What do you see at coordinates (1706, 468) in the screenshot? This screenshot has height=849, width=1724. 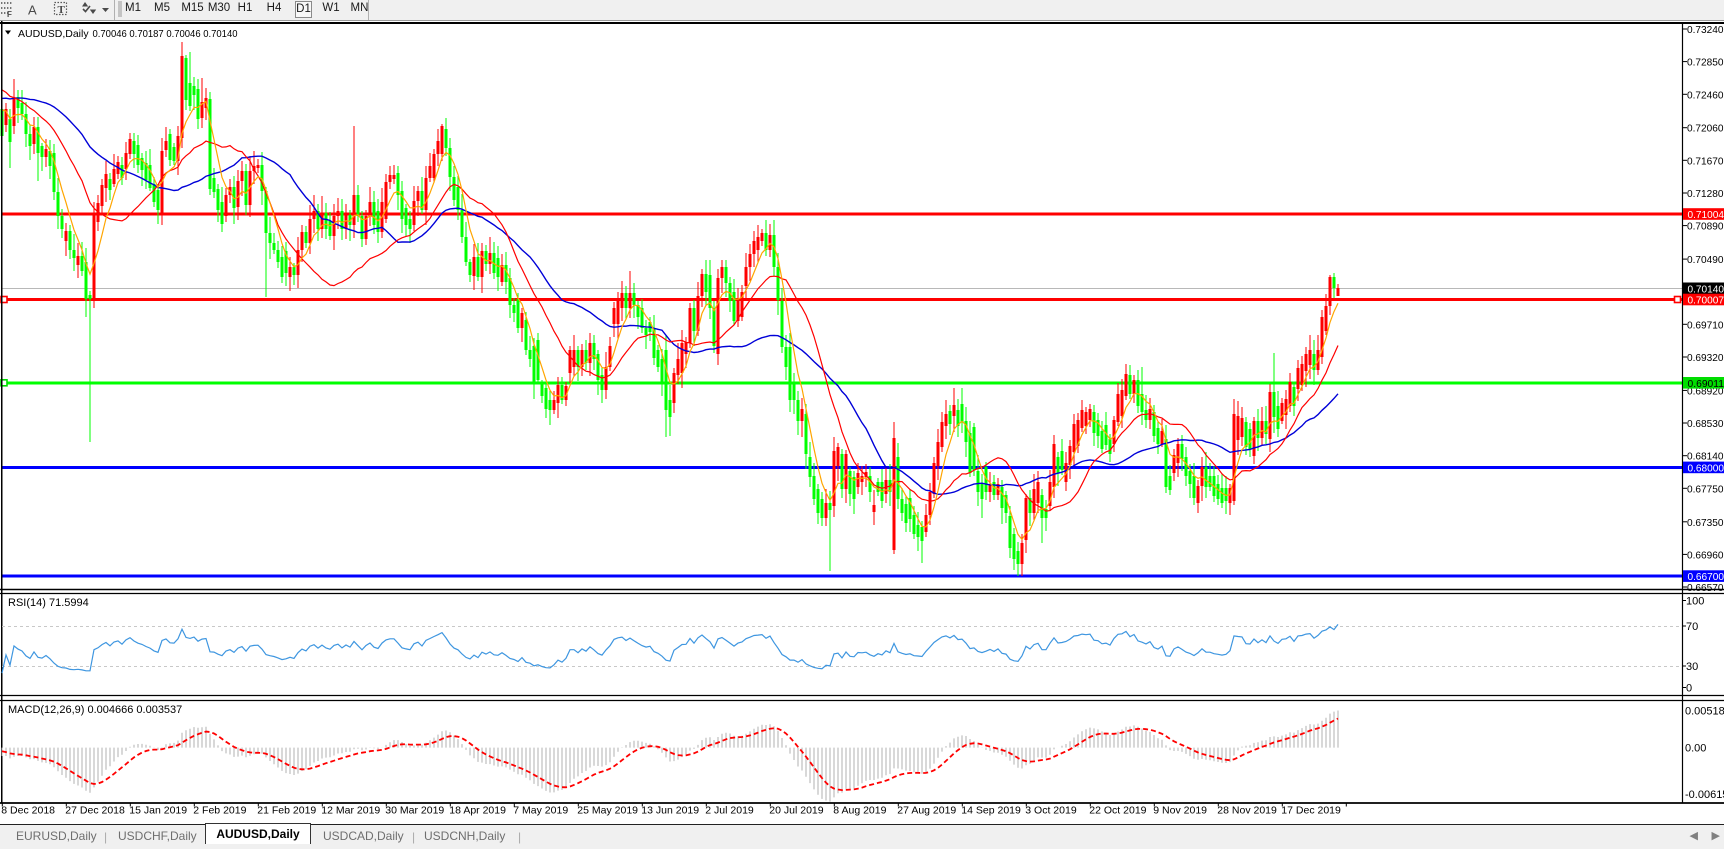 I see `svg-text: 0.68000` at bounding box center [1706, 468].